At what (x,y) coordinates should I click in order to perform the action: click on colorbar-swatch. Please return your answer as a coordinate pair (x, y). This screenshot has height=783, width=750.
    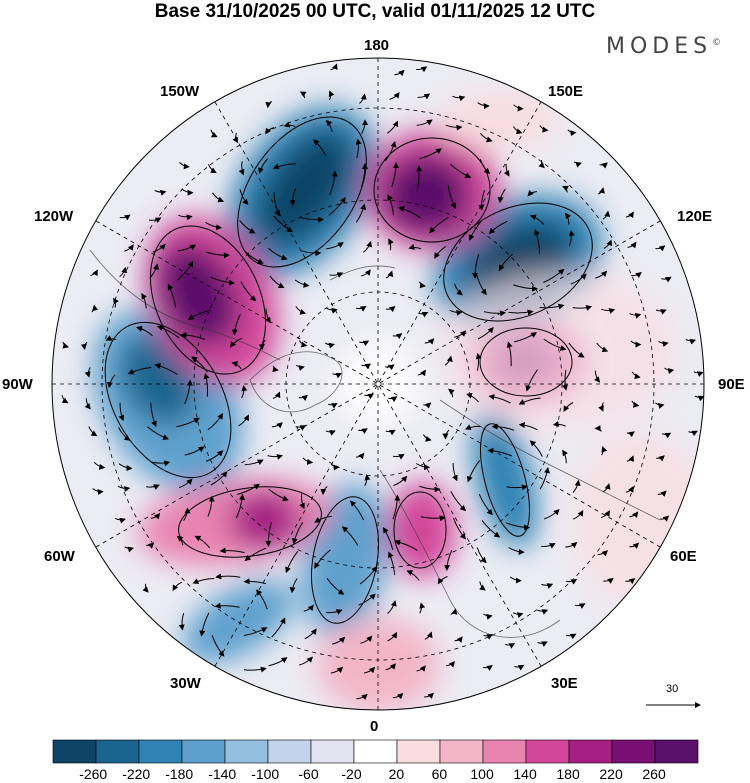
    Looking at the image, I should click on (418, 751).